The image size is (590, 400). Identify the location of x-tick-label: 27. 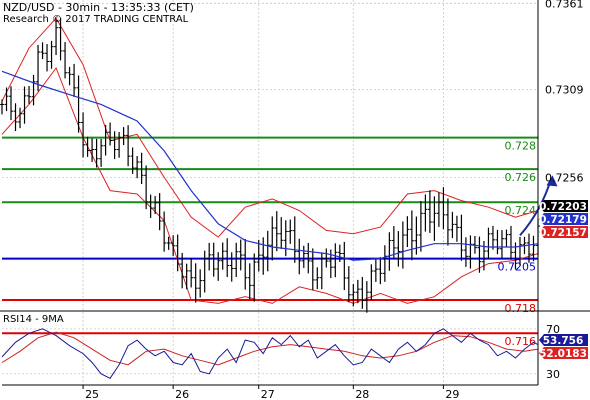
(268, 394).